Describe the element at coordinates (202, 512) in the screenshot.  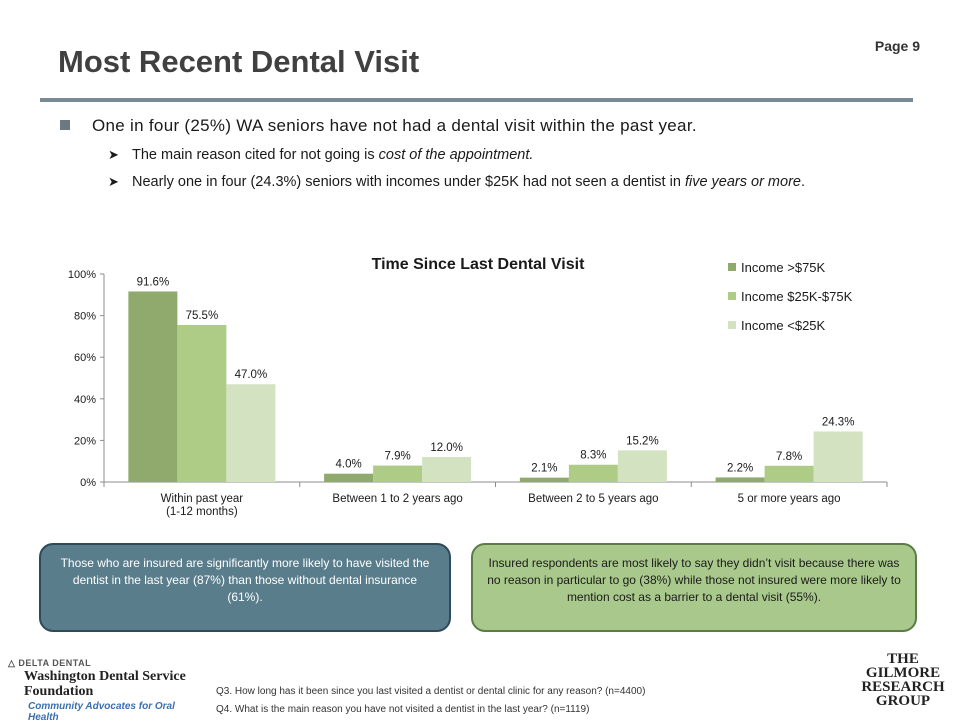
I see `x-category-label: (1-12 months)` at that location.